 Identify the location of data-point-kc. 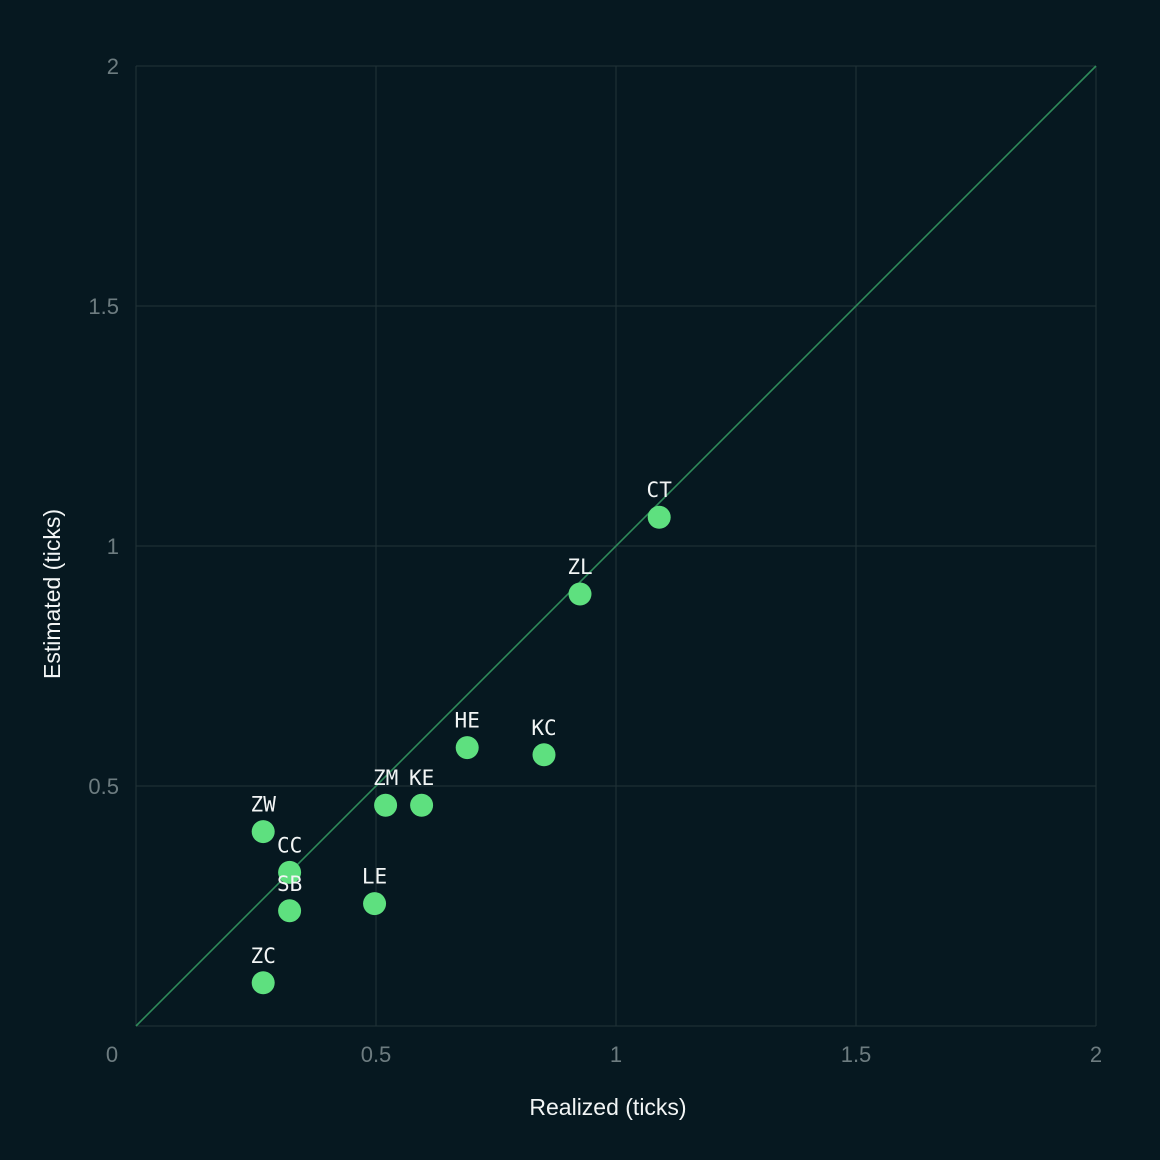
(544, 755).